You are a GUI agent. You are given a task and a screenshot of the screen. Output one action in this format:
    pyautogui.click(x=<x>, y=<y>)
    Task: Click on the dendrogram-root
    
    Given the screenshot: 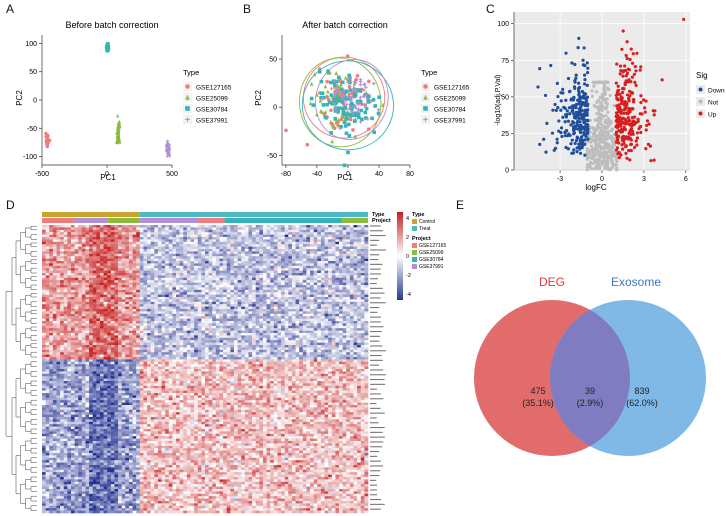 What is the action you would take?
    pyautogui.click(x=8, y=364)
    